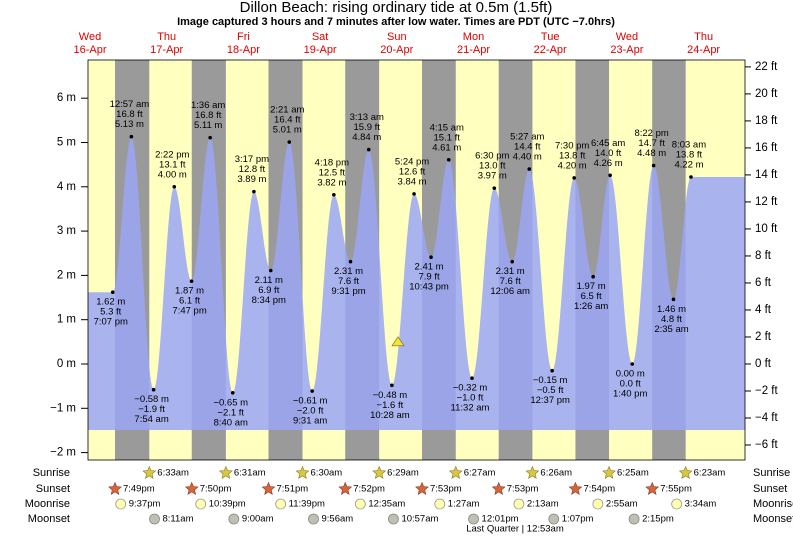 The image size is (793, 537). I want to click on tide-label: 3.84 m, so click(412, 181).